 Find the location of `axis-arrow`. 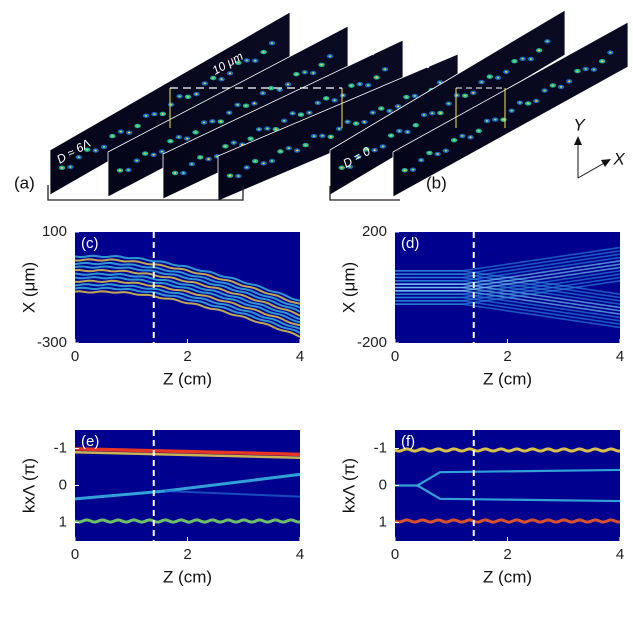

axis-arrow is located at coordinates (592, 170).